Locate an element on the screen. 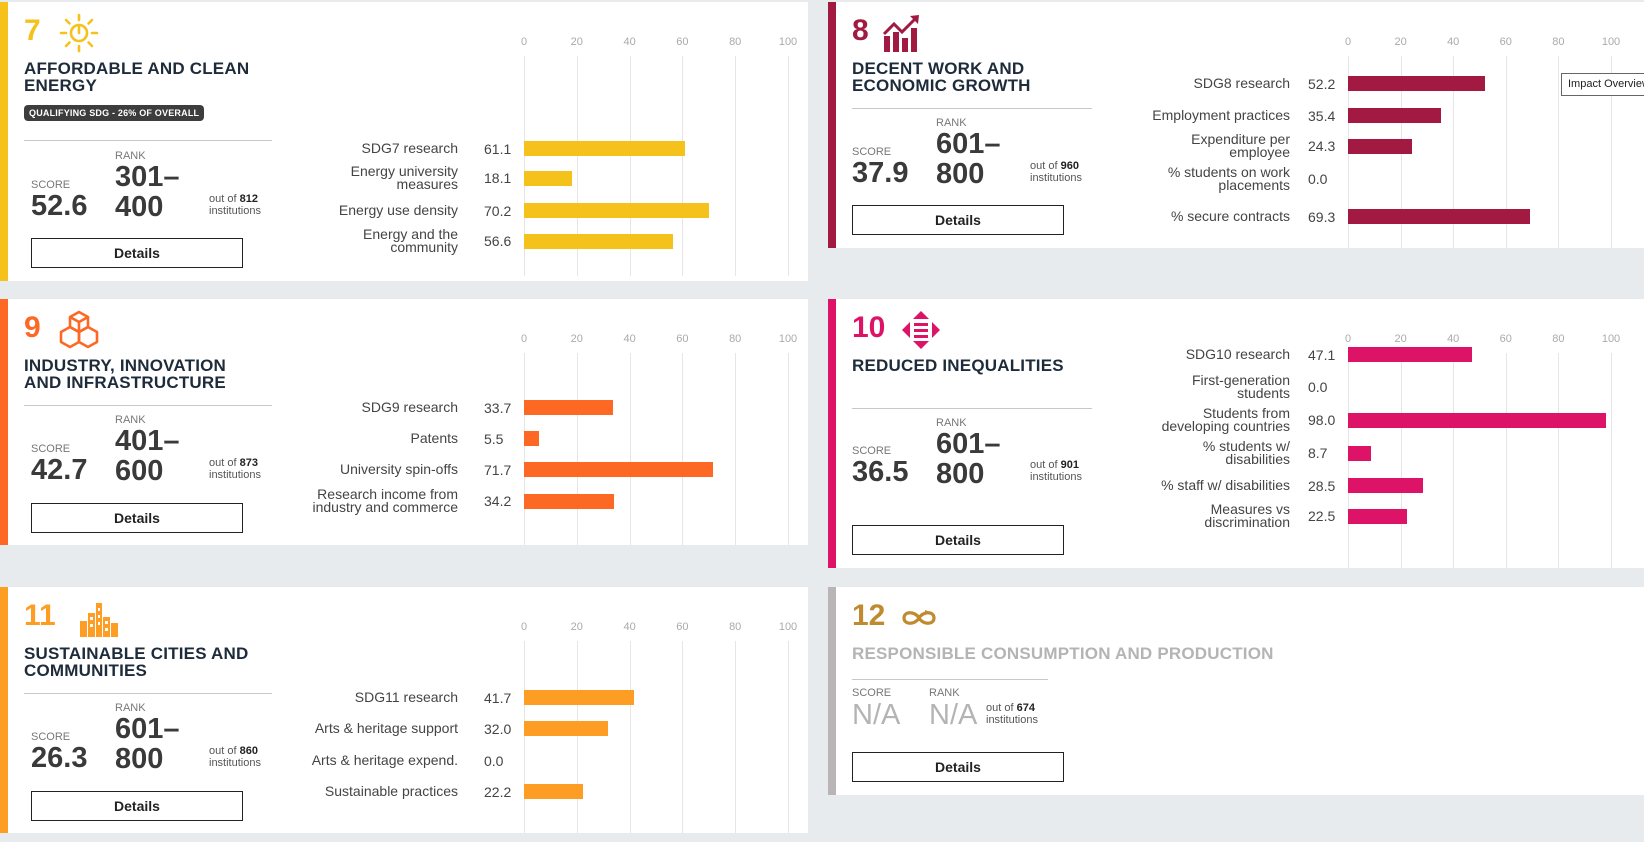  sdg8-number: 8 is located at coordinates (860, 30).